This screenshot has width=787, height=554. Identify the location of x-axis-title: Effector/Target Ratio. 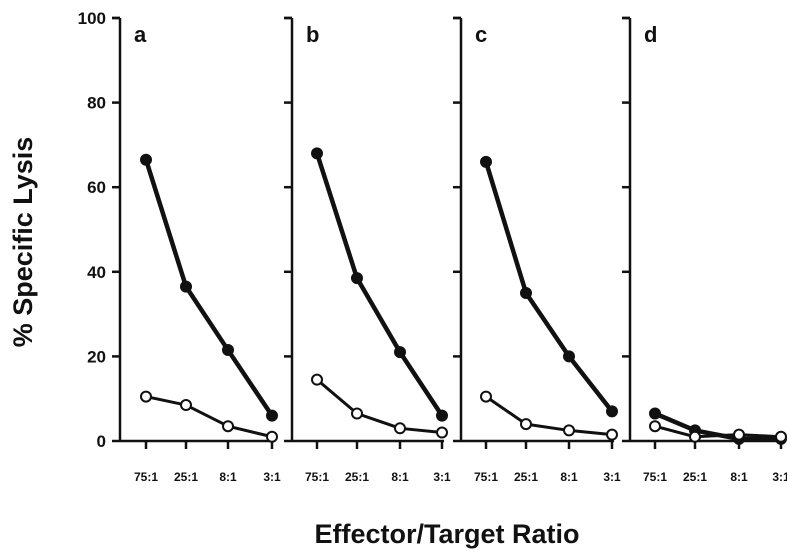
(446, 534).